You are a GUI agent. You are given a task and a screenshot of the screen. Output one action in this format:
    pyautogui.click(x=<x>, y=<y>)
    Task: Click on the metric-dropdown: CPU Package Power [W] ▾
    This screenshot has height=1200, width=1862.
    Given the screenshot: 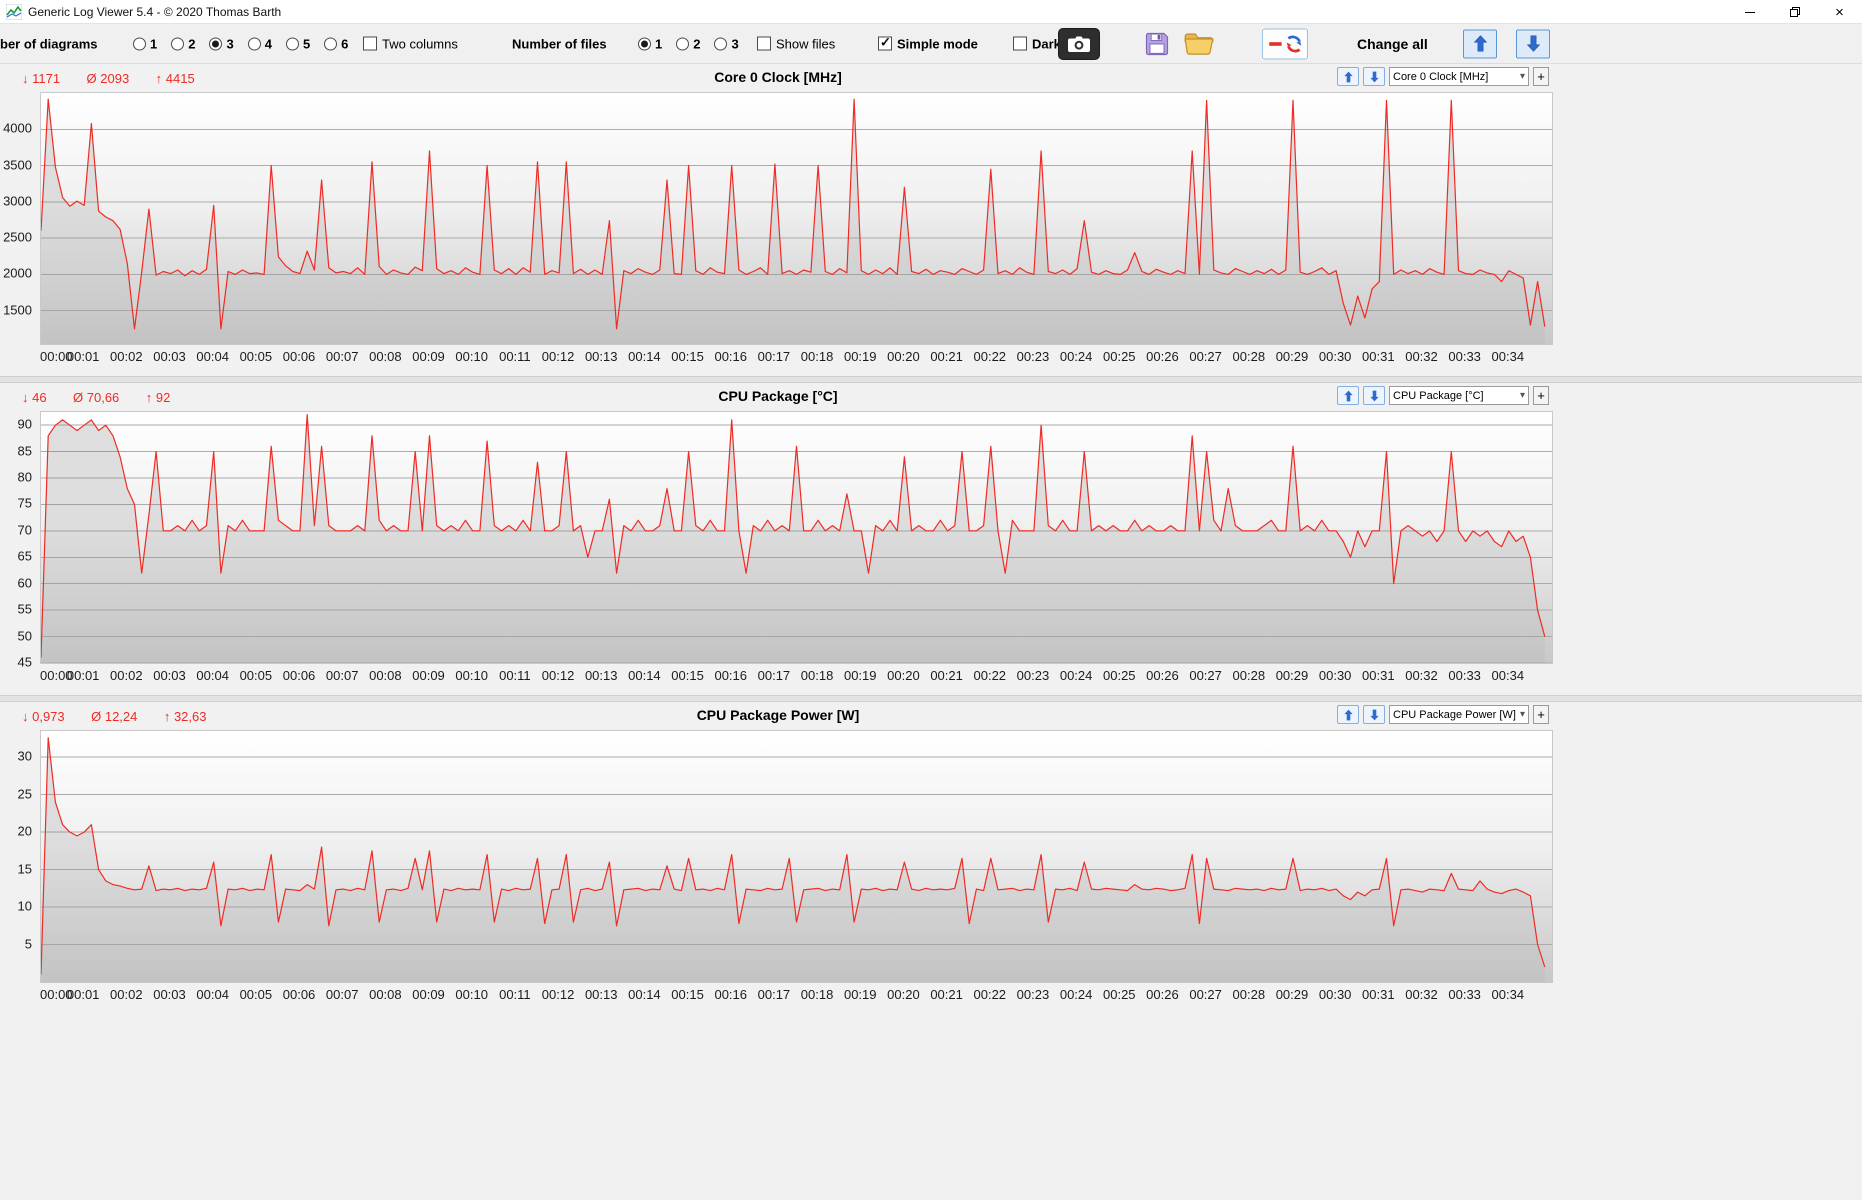 What is the action you would take?
    pyautogui.click(x=1459, y=714)
    